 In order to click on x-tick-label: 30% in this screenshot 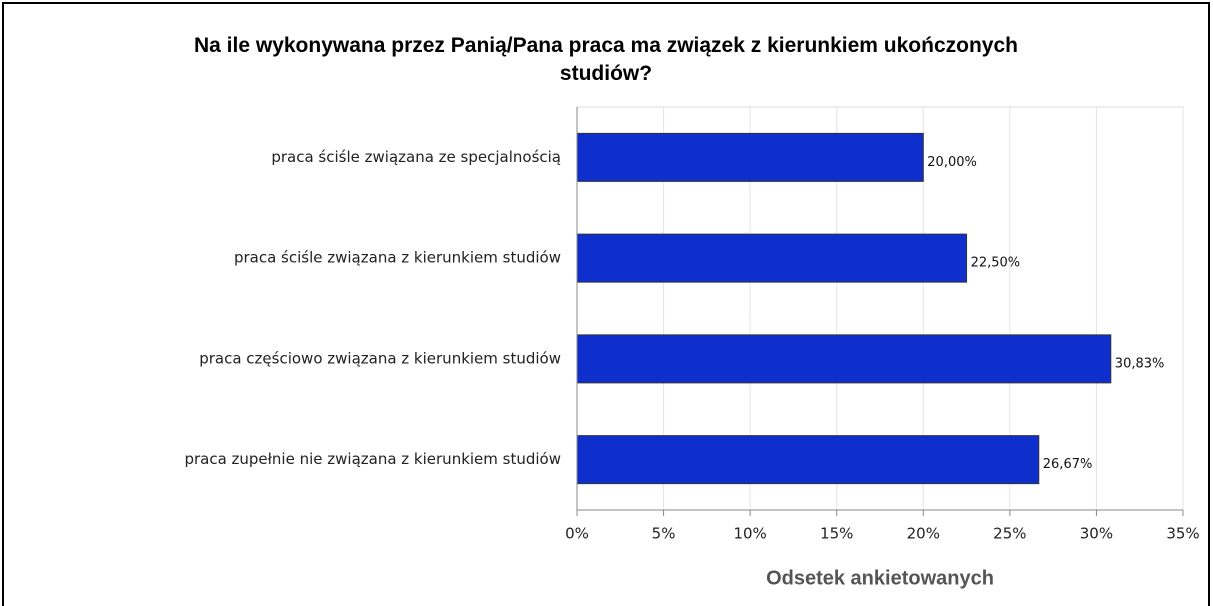, I will do `click(1096, 534)`.